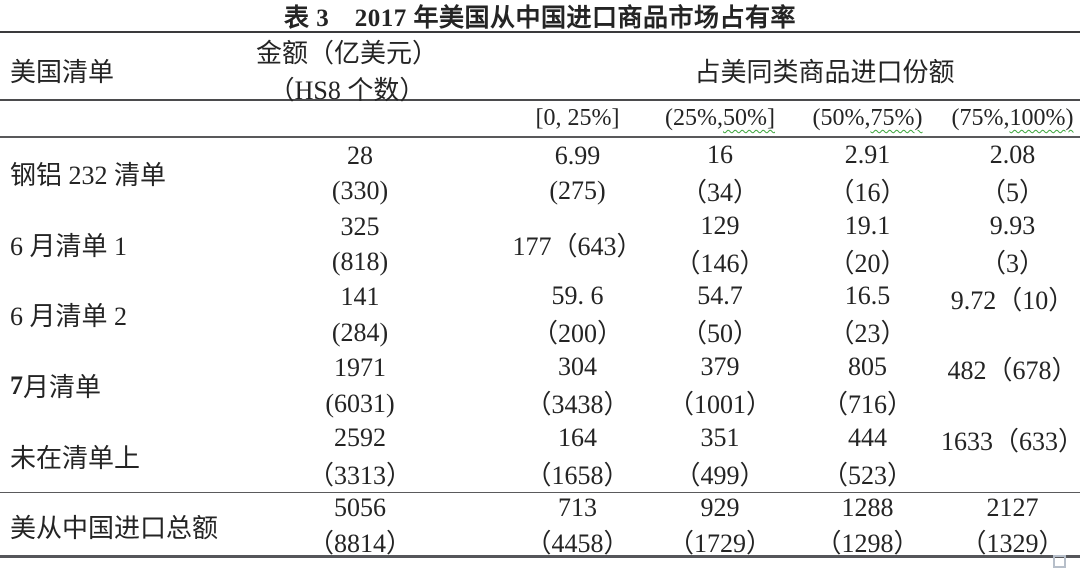  Describe the element at coordinates (540, 137) in the screenshot. I see `rule-below-subheader` at that location.